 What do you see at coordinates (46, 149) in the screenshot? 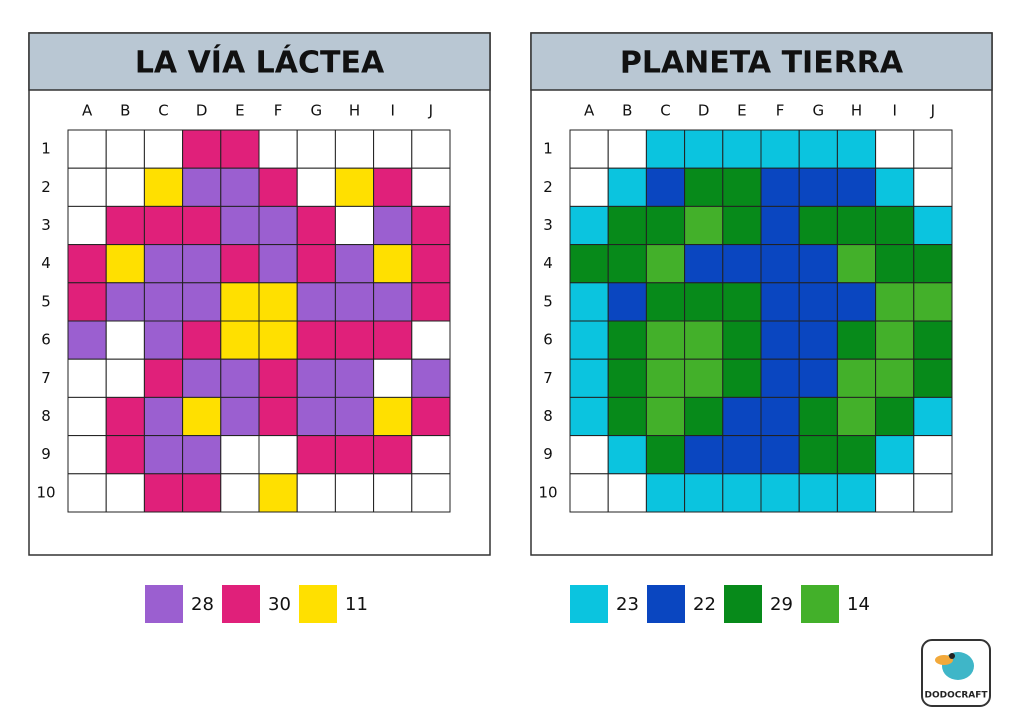
I see `row-label: 1` at bounding box center [46, 149].